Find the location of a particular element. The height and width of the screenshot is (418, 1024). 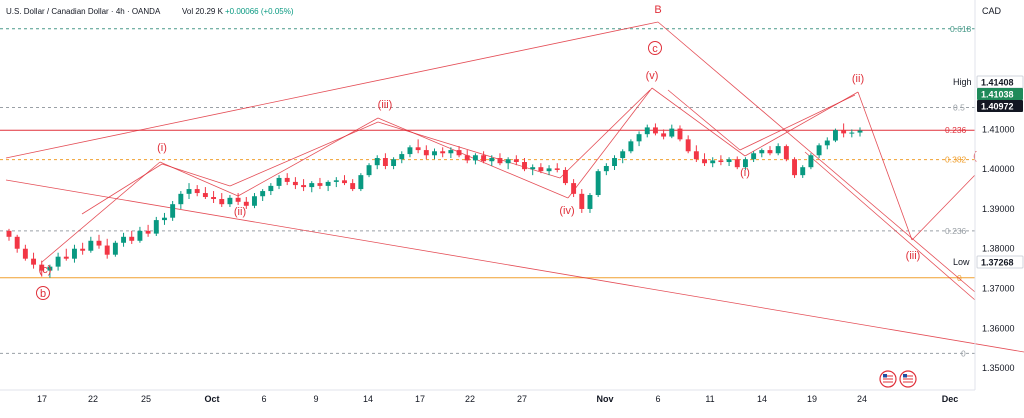

price-badge-value: 1.40972 is located at coordinates (997, 107).